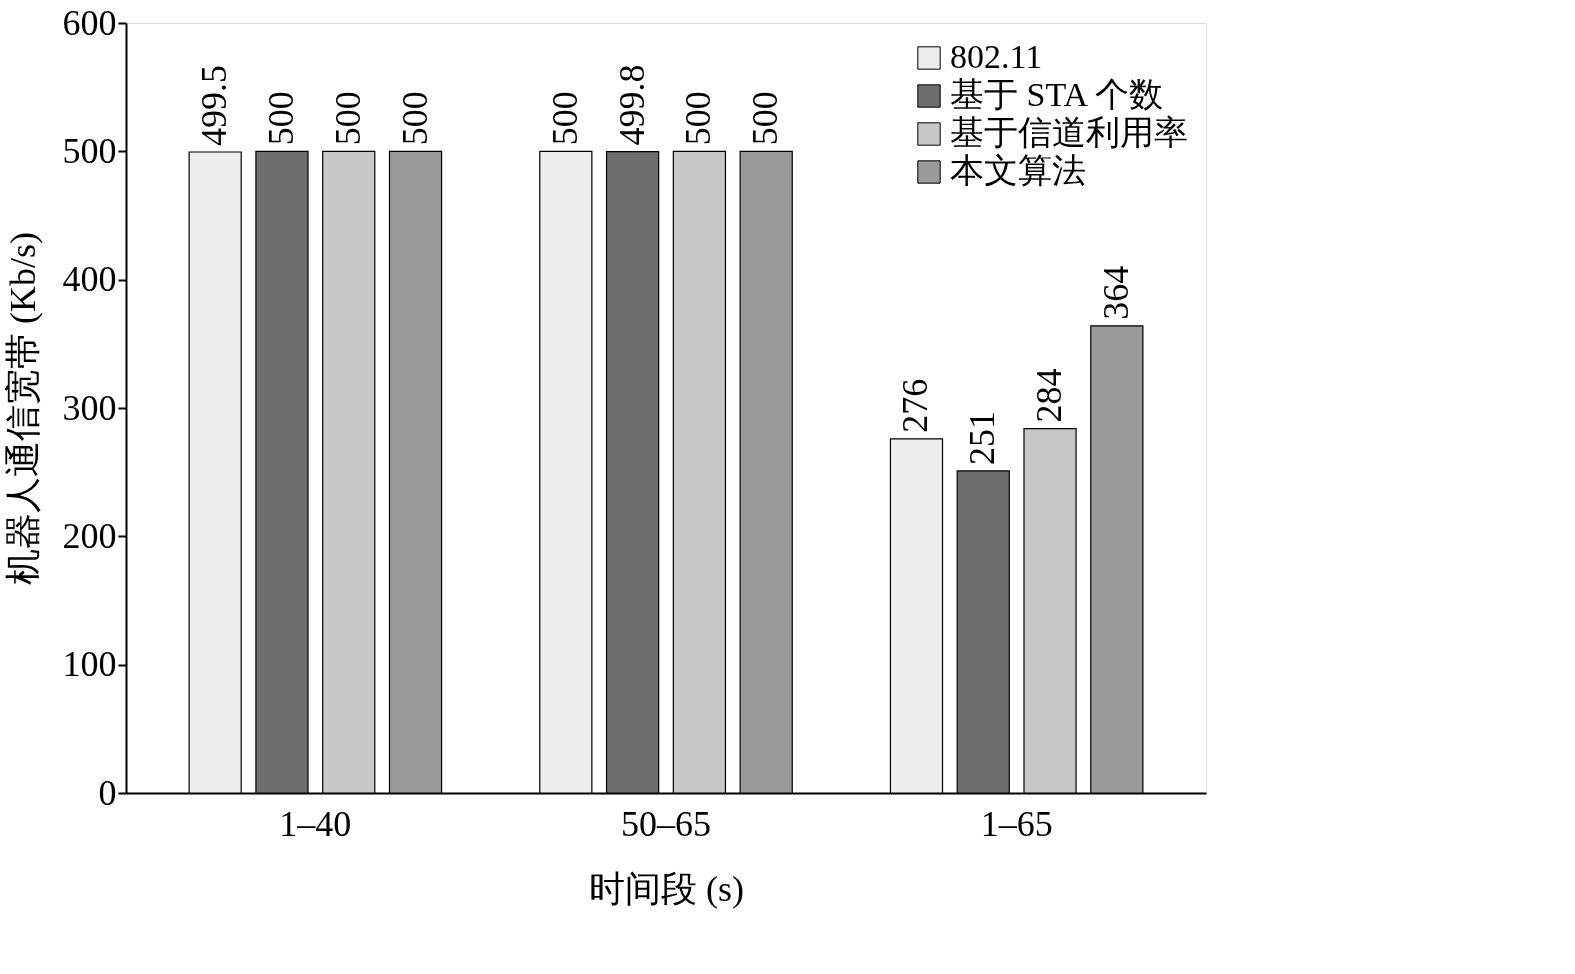 Image resolution: width=1575 pixels, height=974 pixels. I want to click on legend-label: 802.11, so click(996, 56).